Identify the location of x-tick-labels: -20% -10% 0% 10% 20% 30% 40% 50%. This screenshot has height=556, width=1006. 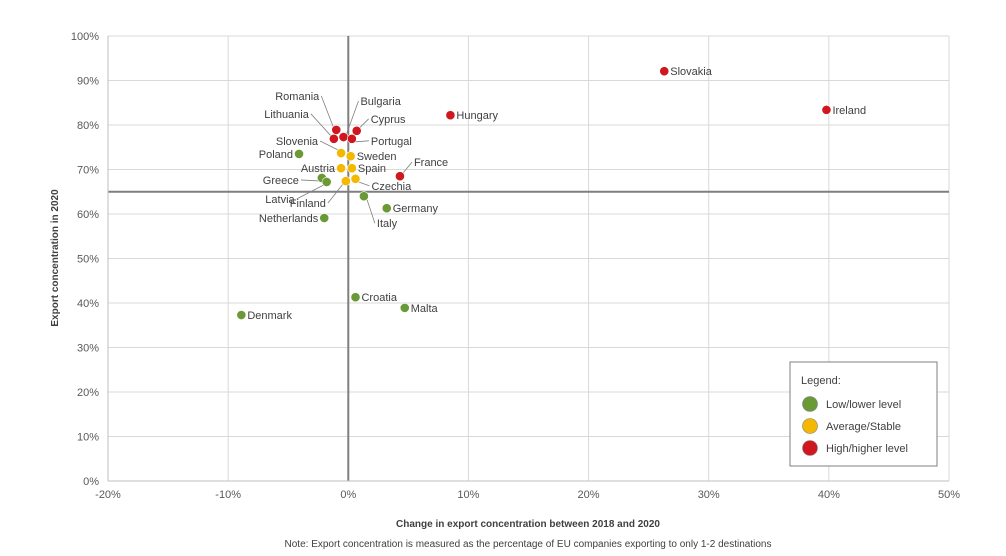
(527, 495).